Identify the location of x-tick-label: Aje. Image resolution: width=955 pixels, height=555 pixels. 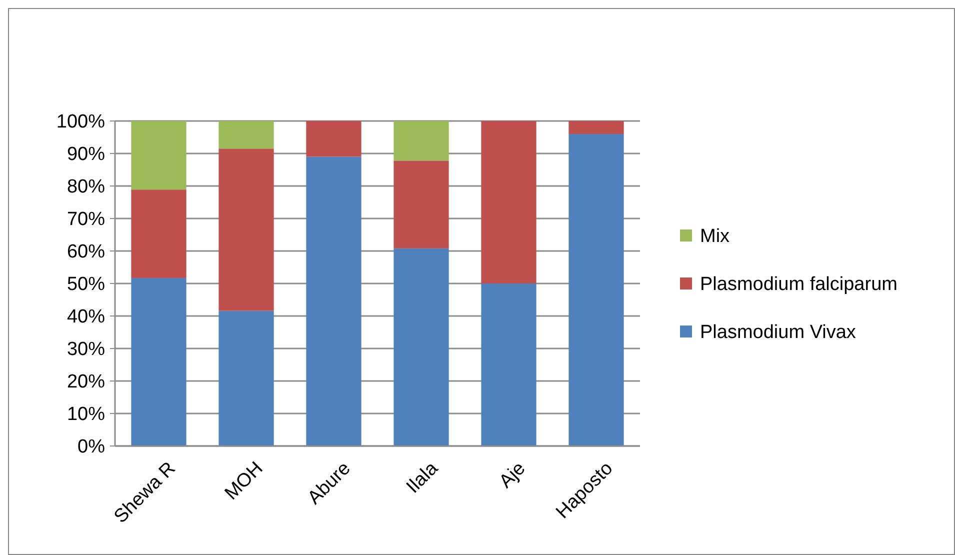
(512, 475).